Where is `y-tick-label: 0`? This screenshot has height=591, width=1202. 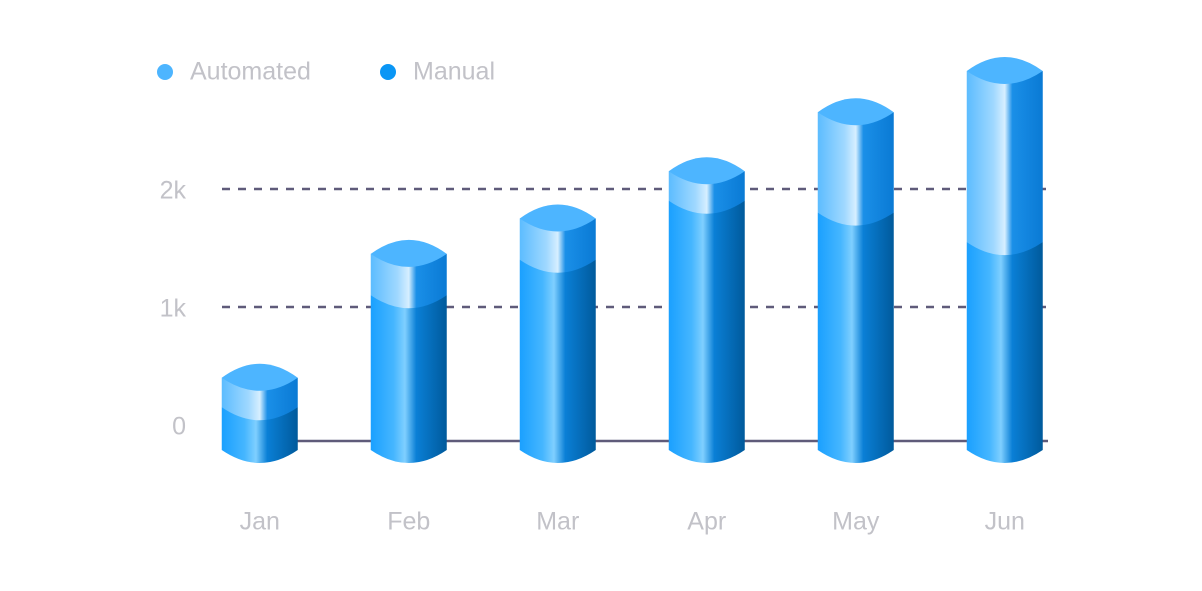
y-tick-label: 0 is located at coordinates (179, 427).